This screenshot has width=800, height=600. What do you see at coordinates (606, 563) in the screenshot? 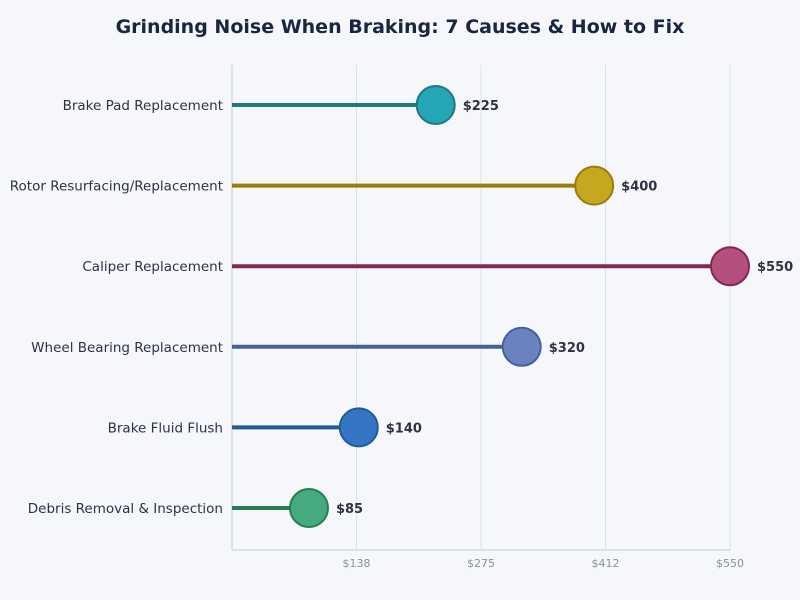
I see `x-tick-label: $412` at bounding box center [606, 563].